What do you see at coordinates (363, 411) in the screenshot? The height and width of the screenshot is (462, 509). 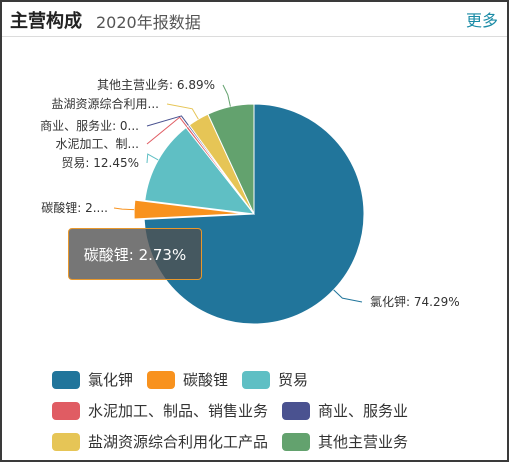 I see `legend-label: 商业、服务业` at bounding box center [363, 411].